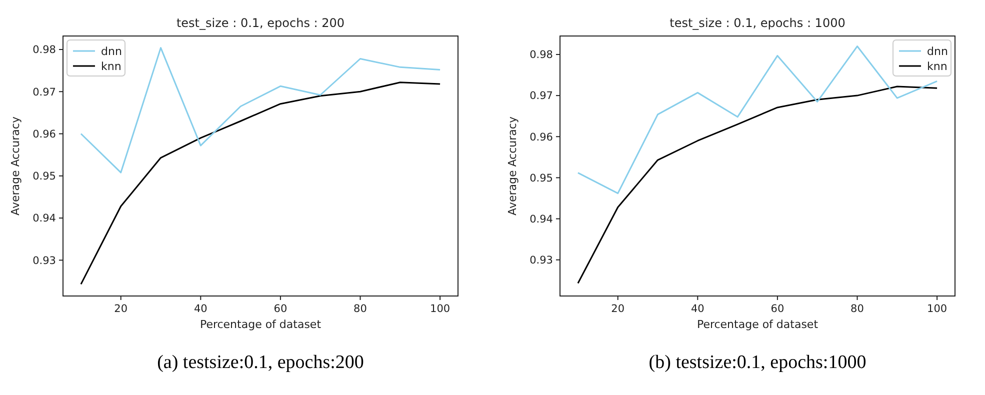 This screenshot has width=985, height=395. I want to click on text: (b) testsize:0.1, epochs:1000, so click(757, 362).